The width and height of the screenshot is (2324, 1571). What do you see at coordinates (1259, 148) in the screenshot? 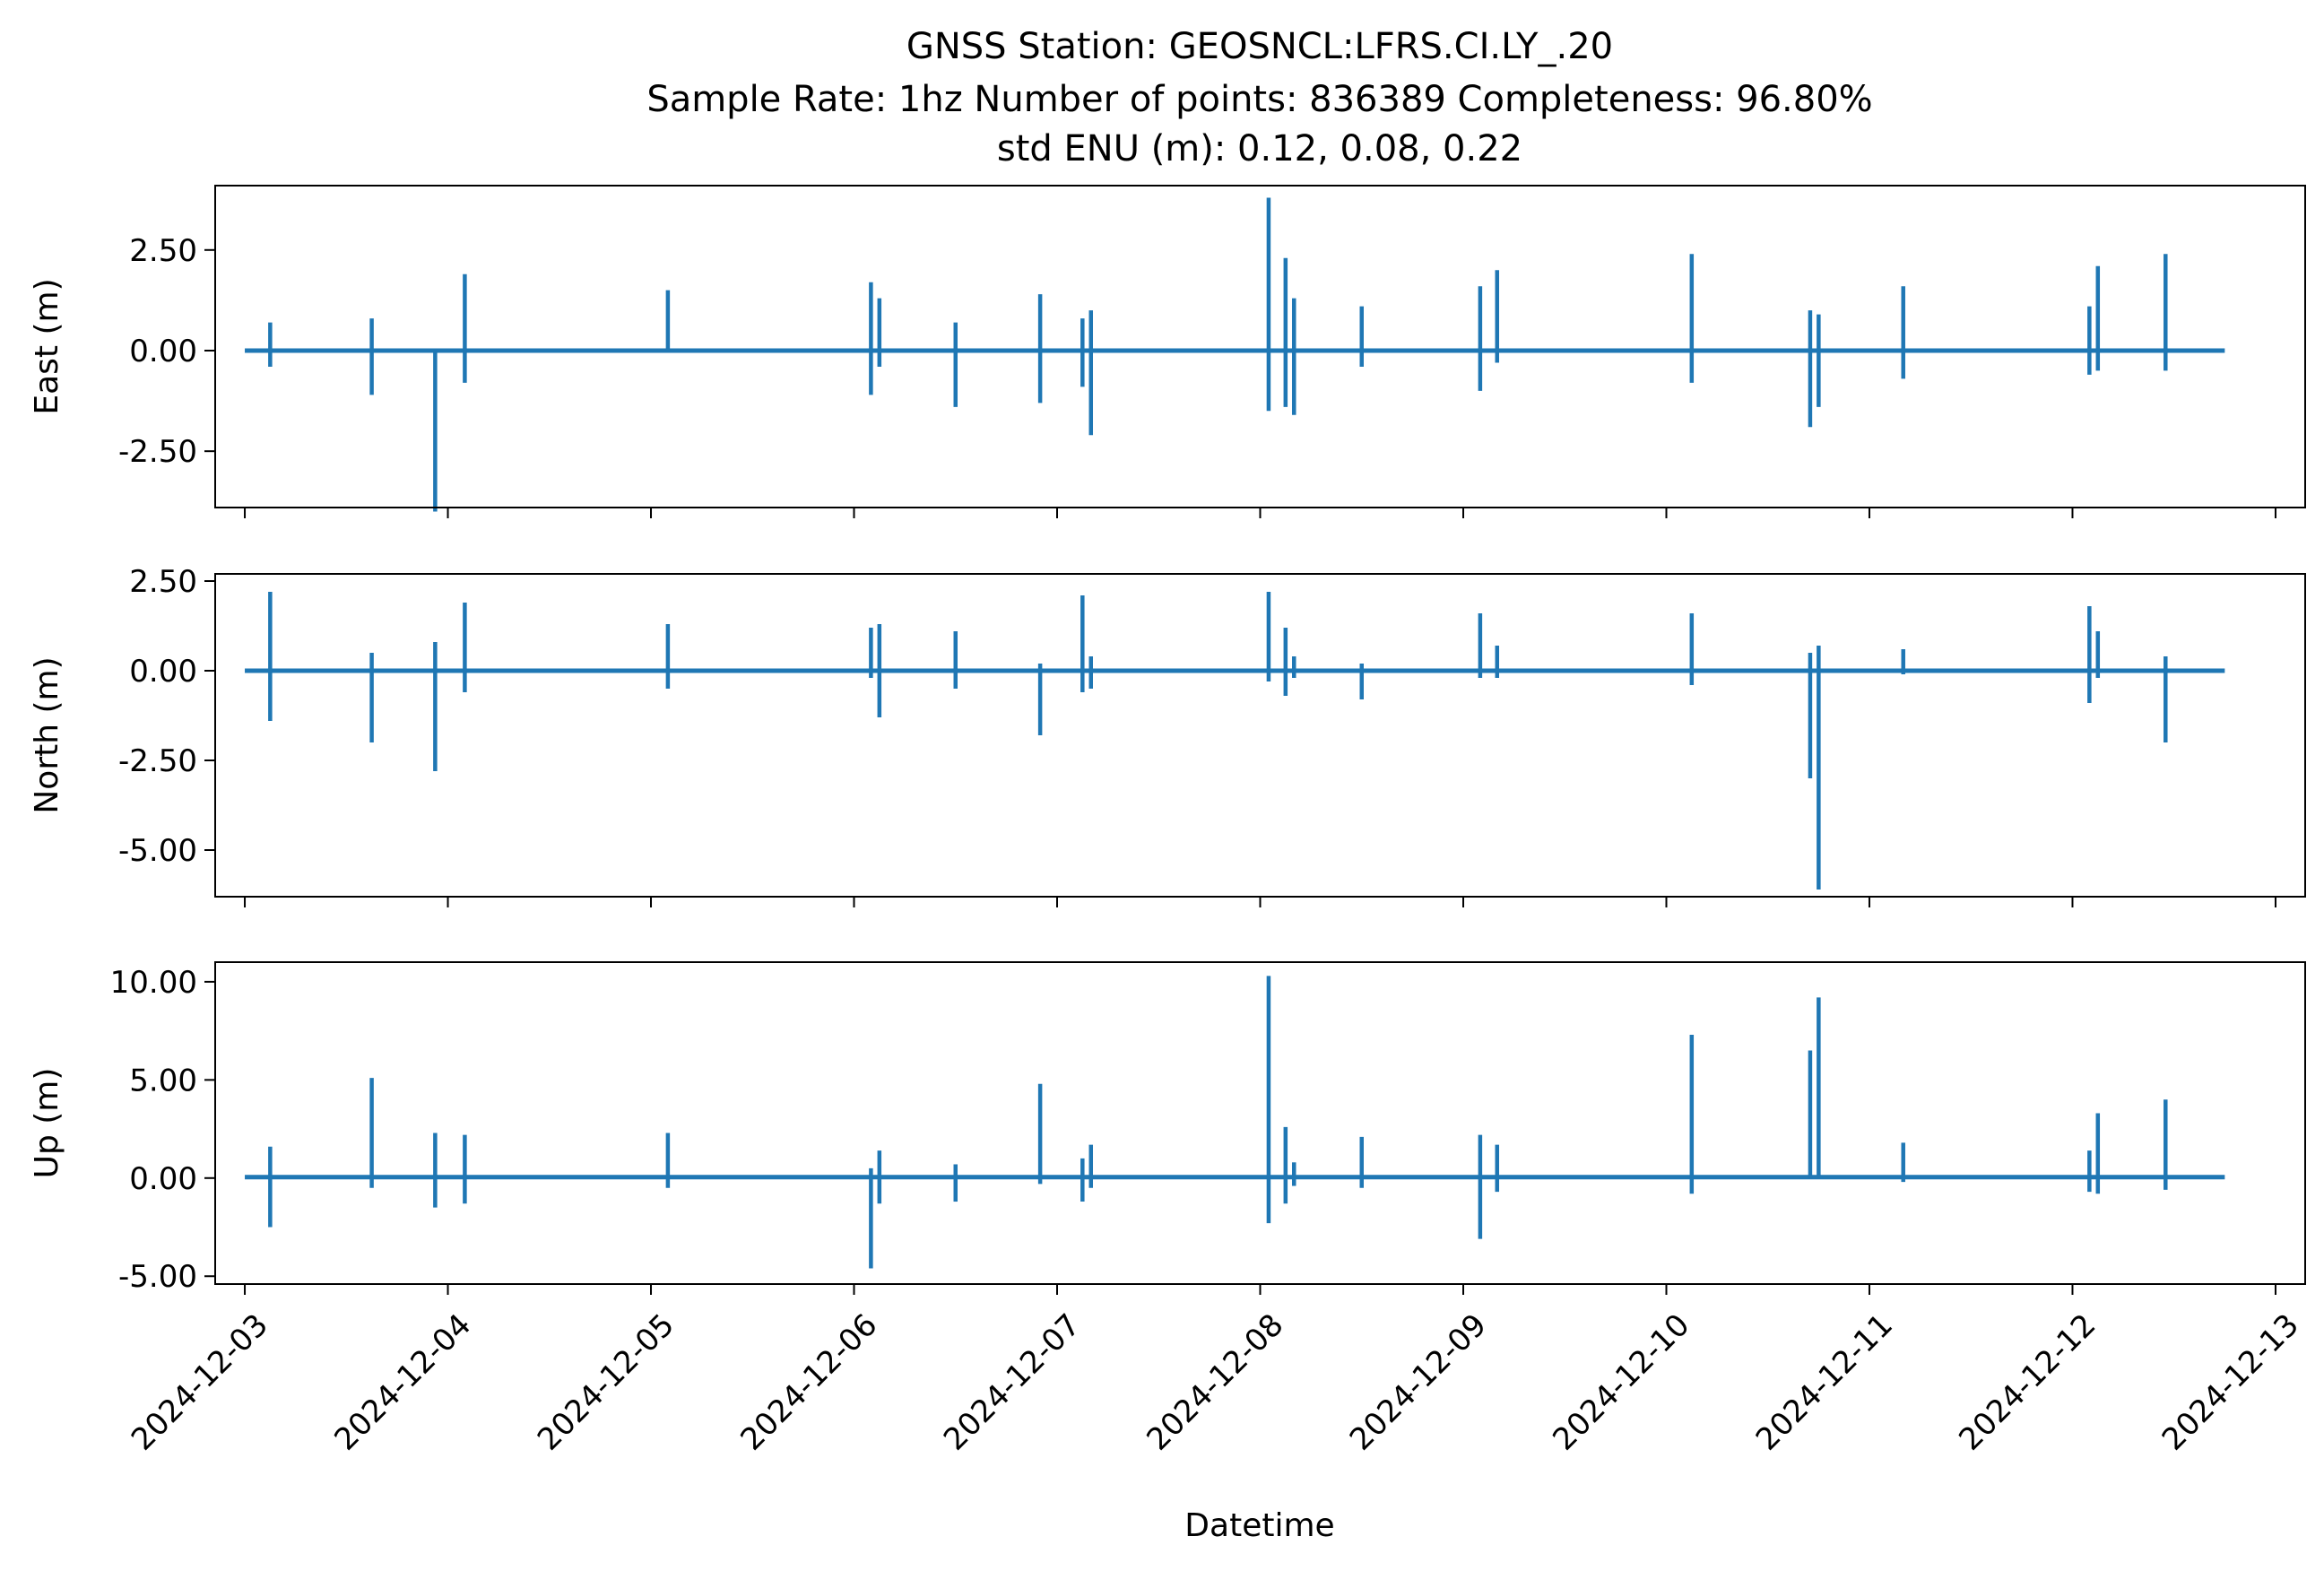
I see `chart-title-line-3: std ENU (m): 0.12, 0.08, 0.22` at bounding box center [1259, 148].